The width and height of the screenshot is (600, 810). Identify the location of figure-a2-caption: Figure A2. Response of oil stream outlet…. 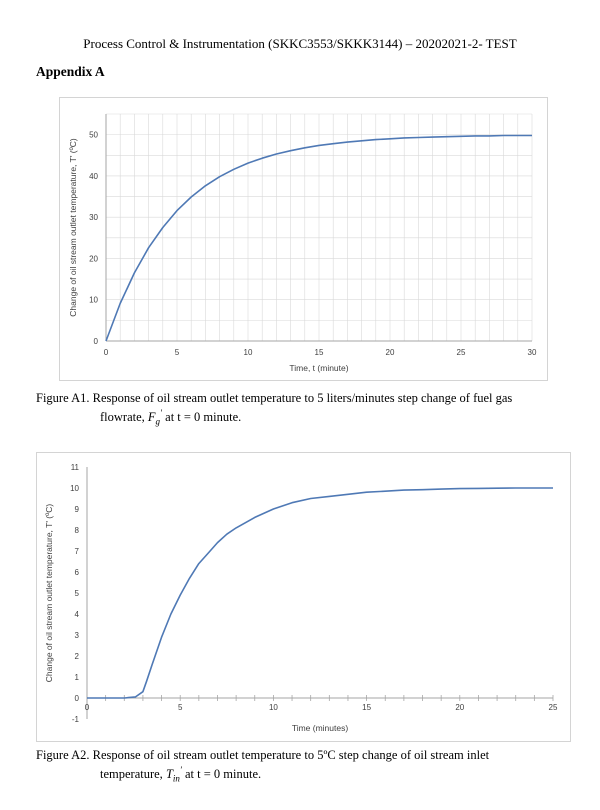
(303, 767).